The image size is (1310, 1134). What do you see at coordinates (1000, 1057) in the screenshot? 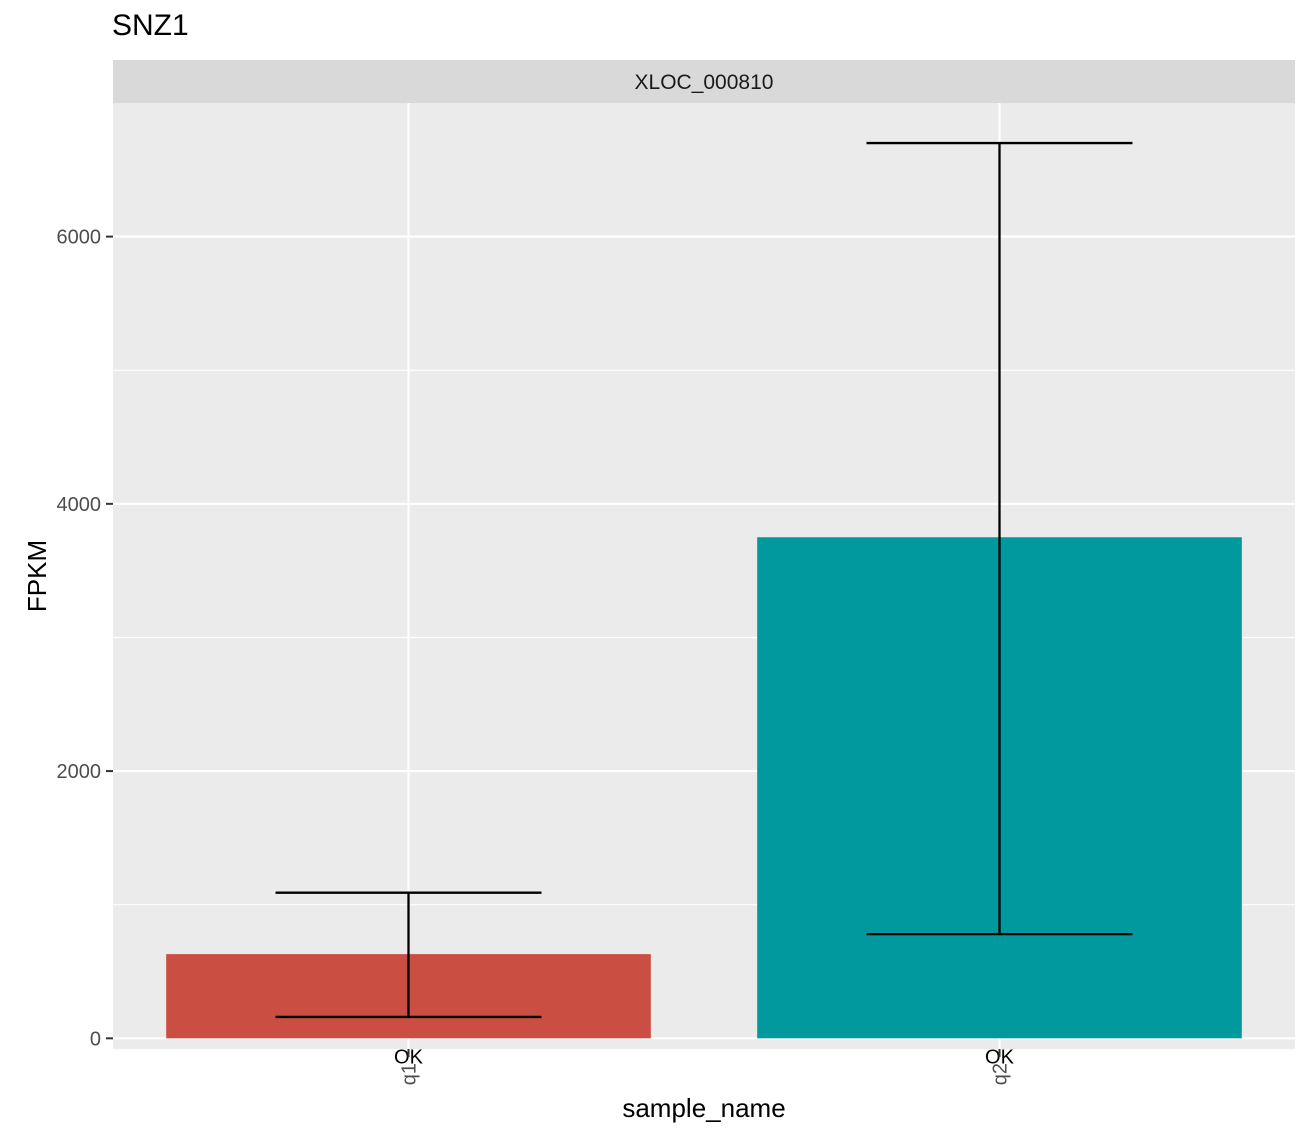
I see `status-label-q2: OK` at bounding box center [1000, 1057].